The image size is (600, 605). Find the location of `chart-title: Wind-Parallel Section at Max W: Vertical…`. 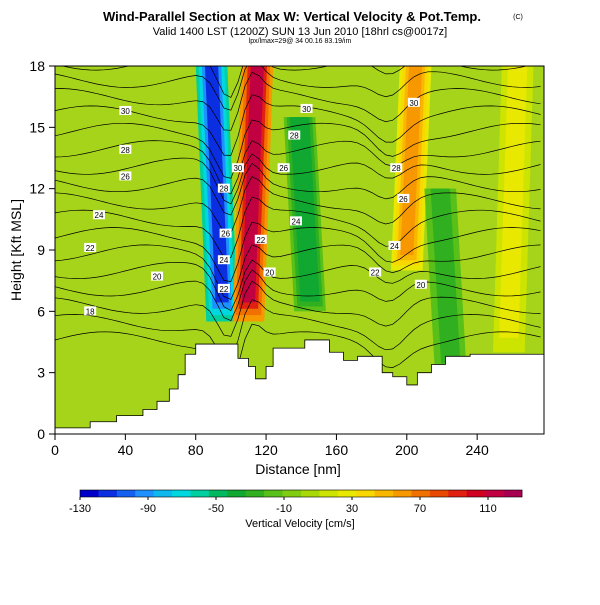

chart-title: Wind-Parallel Section at Max W: Vertical… is located at coordinates (292, 16).